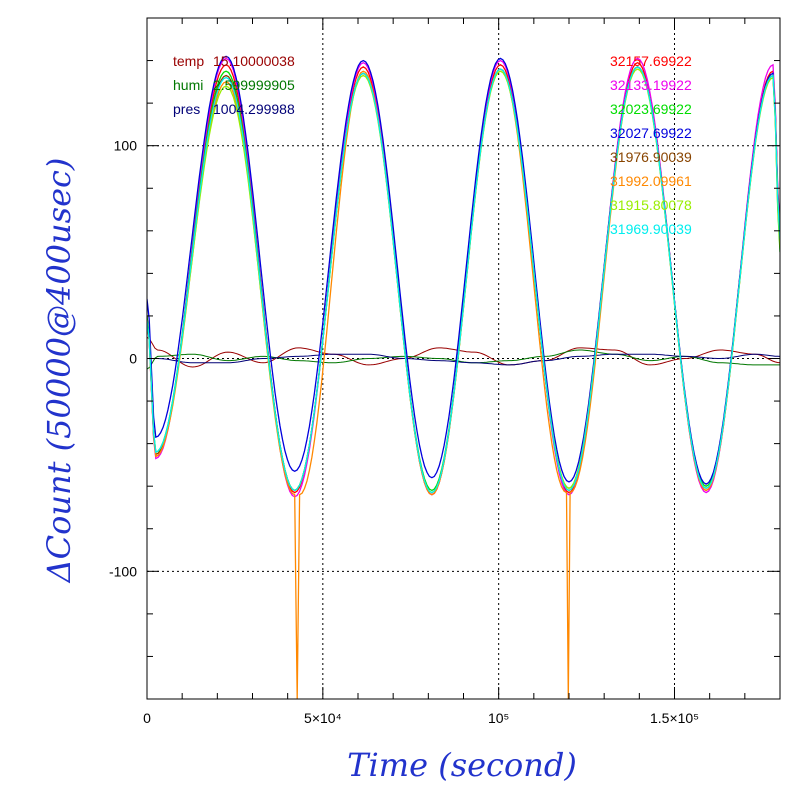  What do you see at coordinates (651, 109) in the screenshot?
I see `series-legend-entry: 32023.69922` at bounding box center [651, 109].